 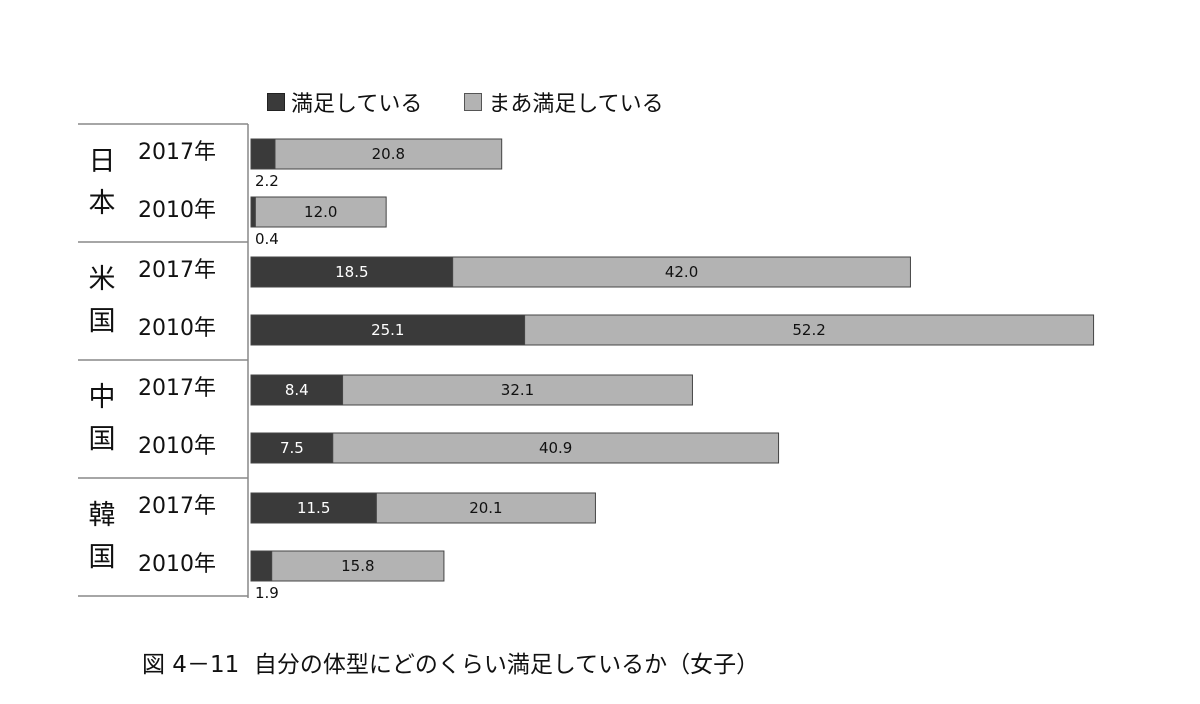 What do you see at coordinates (357, 104) in the screenshot?
I see `legend-label-satisfied: 満足している` at bounding box center [357, 104].